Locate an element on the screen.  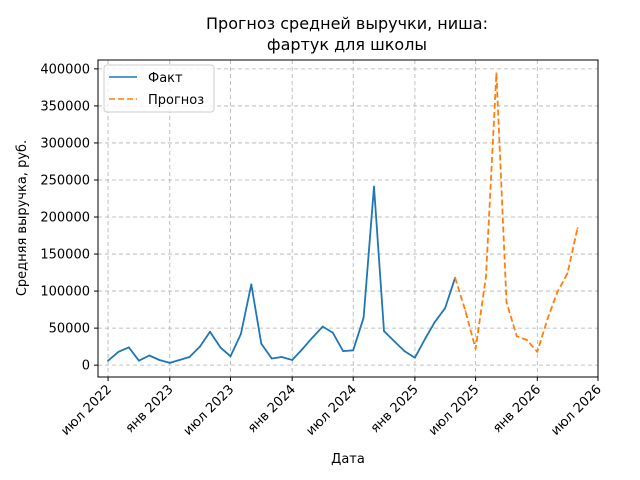
y-axis-label: Средняя выручка, руб. is located at coordinates (22, 218).